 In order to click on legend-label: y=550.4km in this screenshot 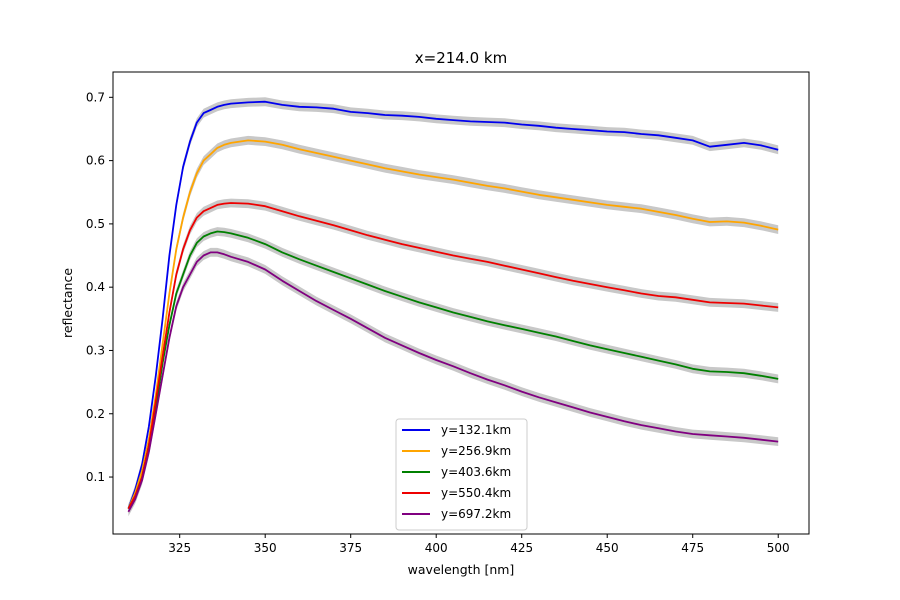, I will do `click(476, 493)`.